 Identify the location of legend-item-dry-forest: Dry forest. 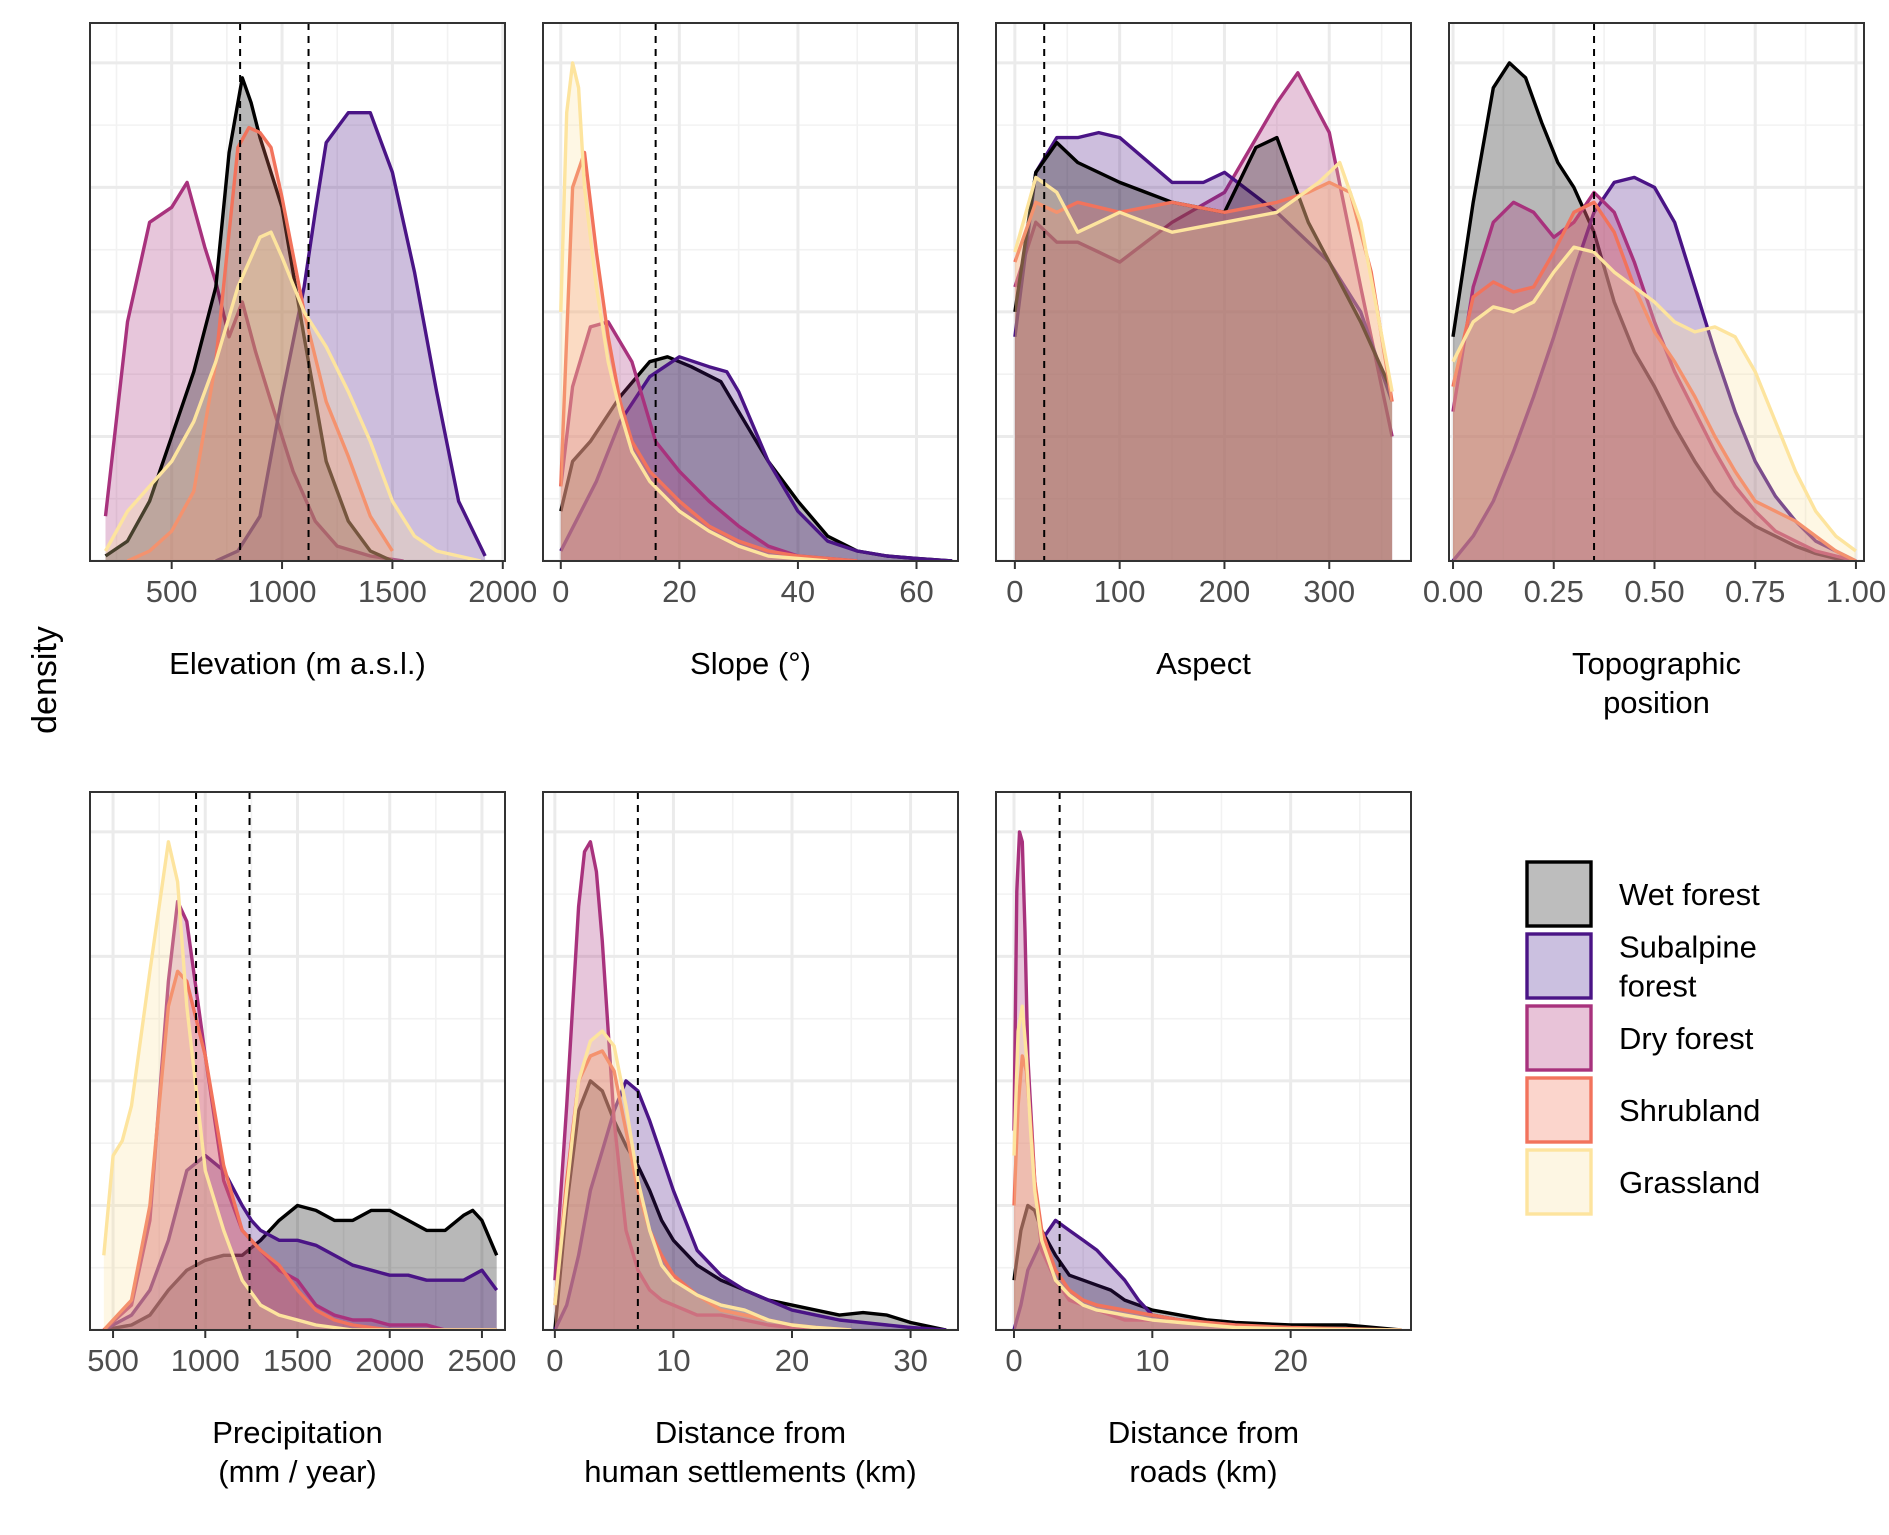
(1639, 1038).